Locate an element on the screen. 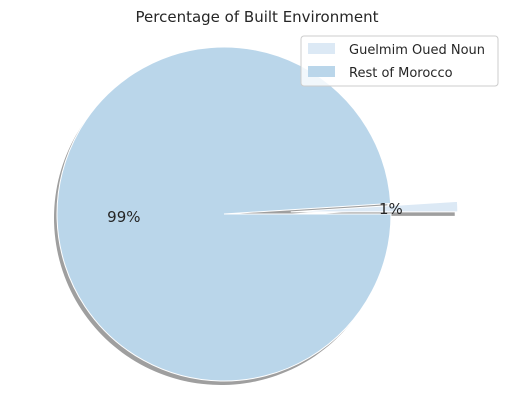 The height and width of the screenshot is (410, 515). legend-swatch-guelmim is located at coordinates (321, 48).